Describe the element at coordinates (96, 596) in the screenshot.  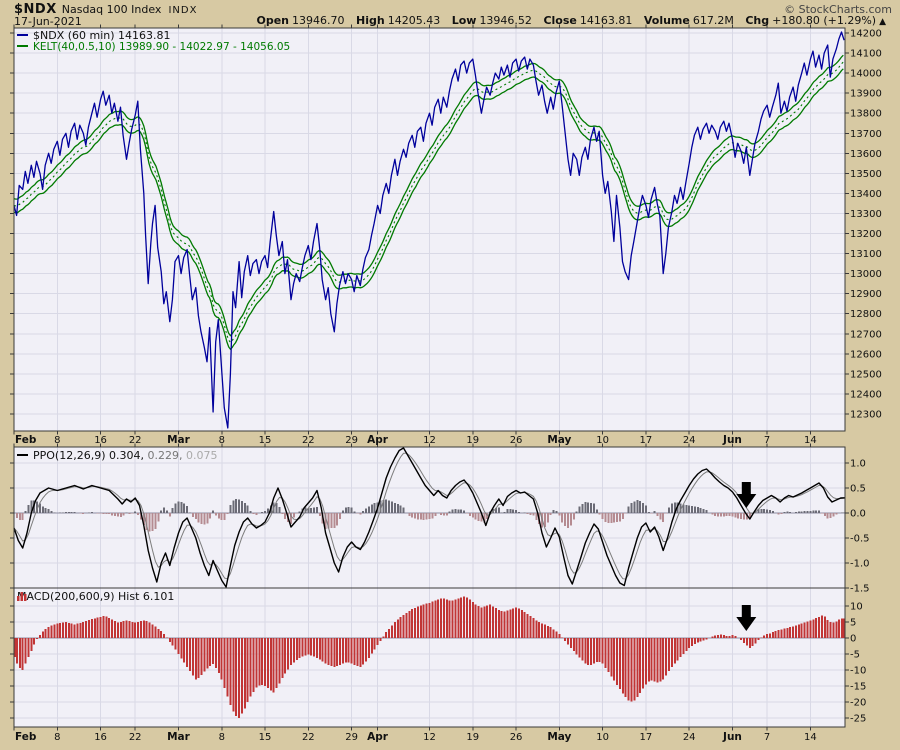
I see `macd-legend-text: MACD(200,600,9) Hist 6.101` at that location.